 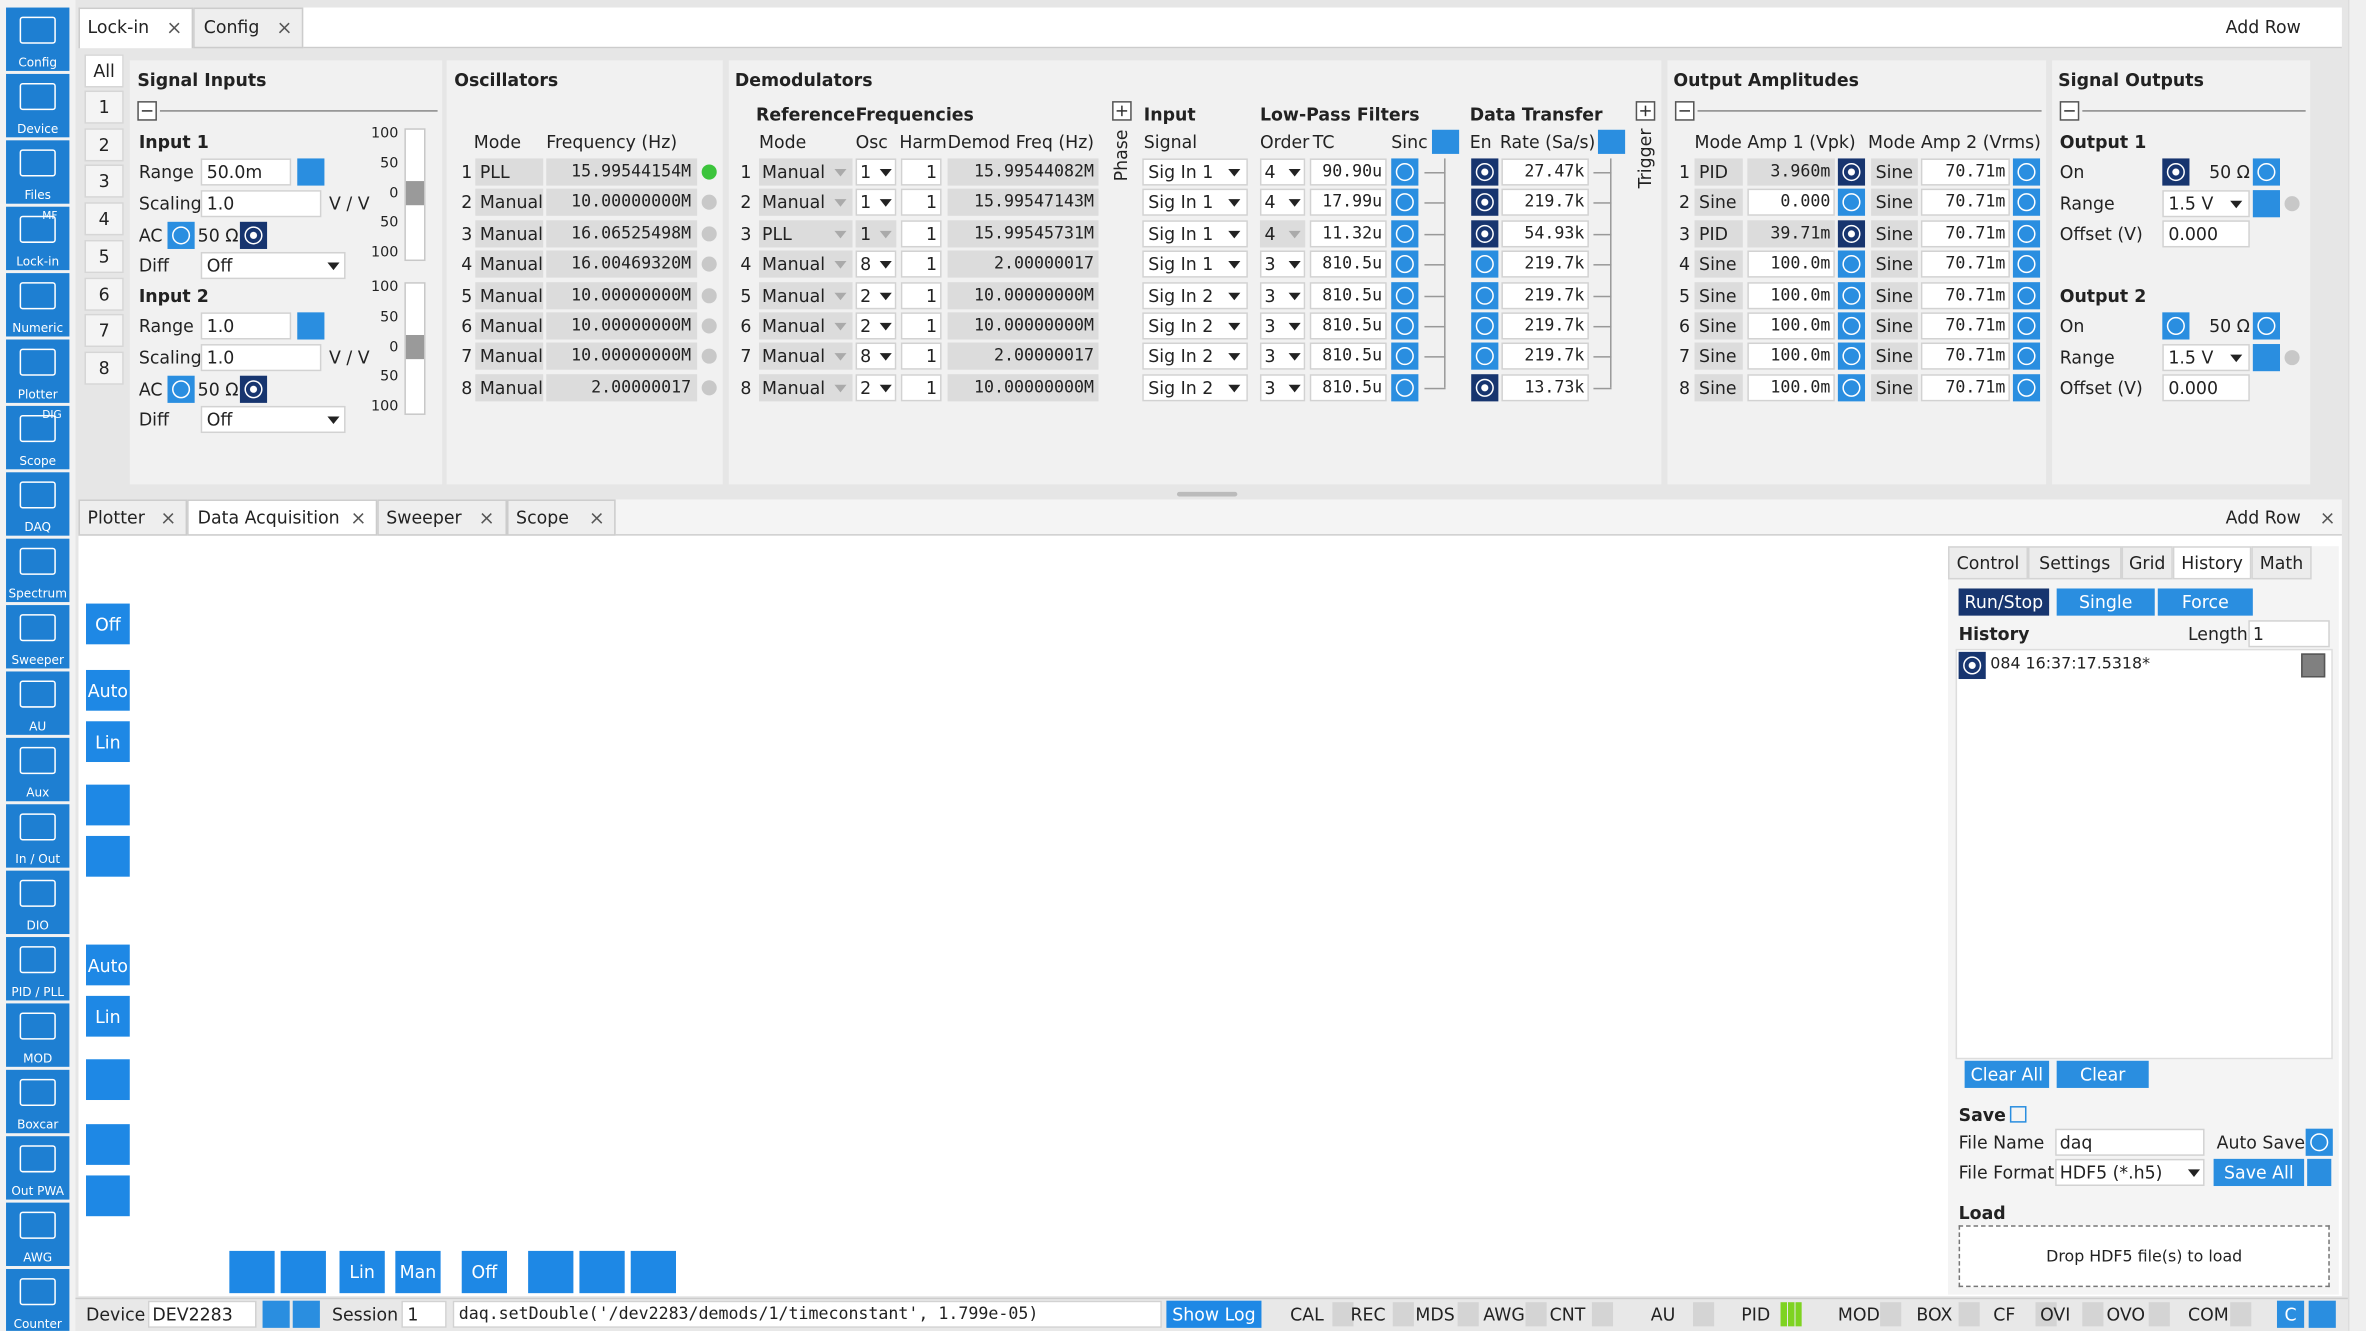 What do you see at coordinates (2147, 563) in the screenshot?
I see `tab-label: Grid` at bounding box center [2147, 563].